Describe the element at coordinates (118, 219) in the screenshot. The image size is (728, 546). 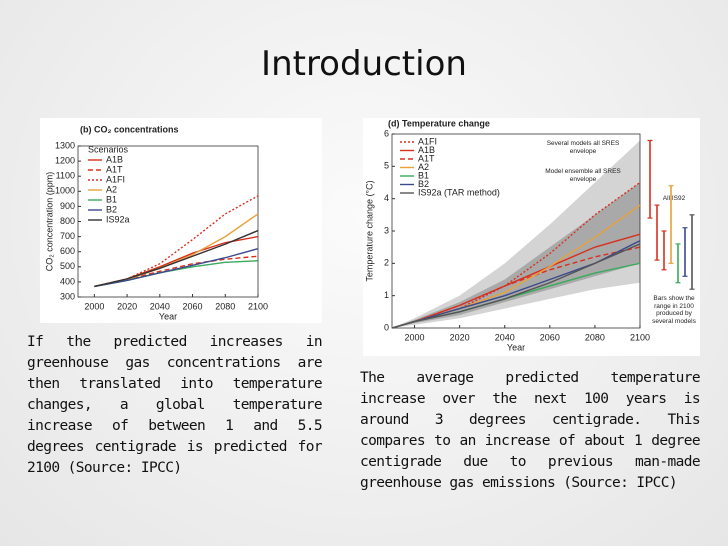
I see `legend-label: IS92a` at that location.